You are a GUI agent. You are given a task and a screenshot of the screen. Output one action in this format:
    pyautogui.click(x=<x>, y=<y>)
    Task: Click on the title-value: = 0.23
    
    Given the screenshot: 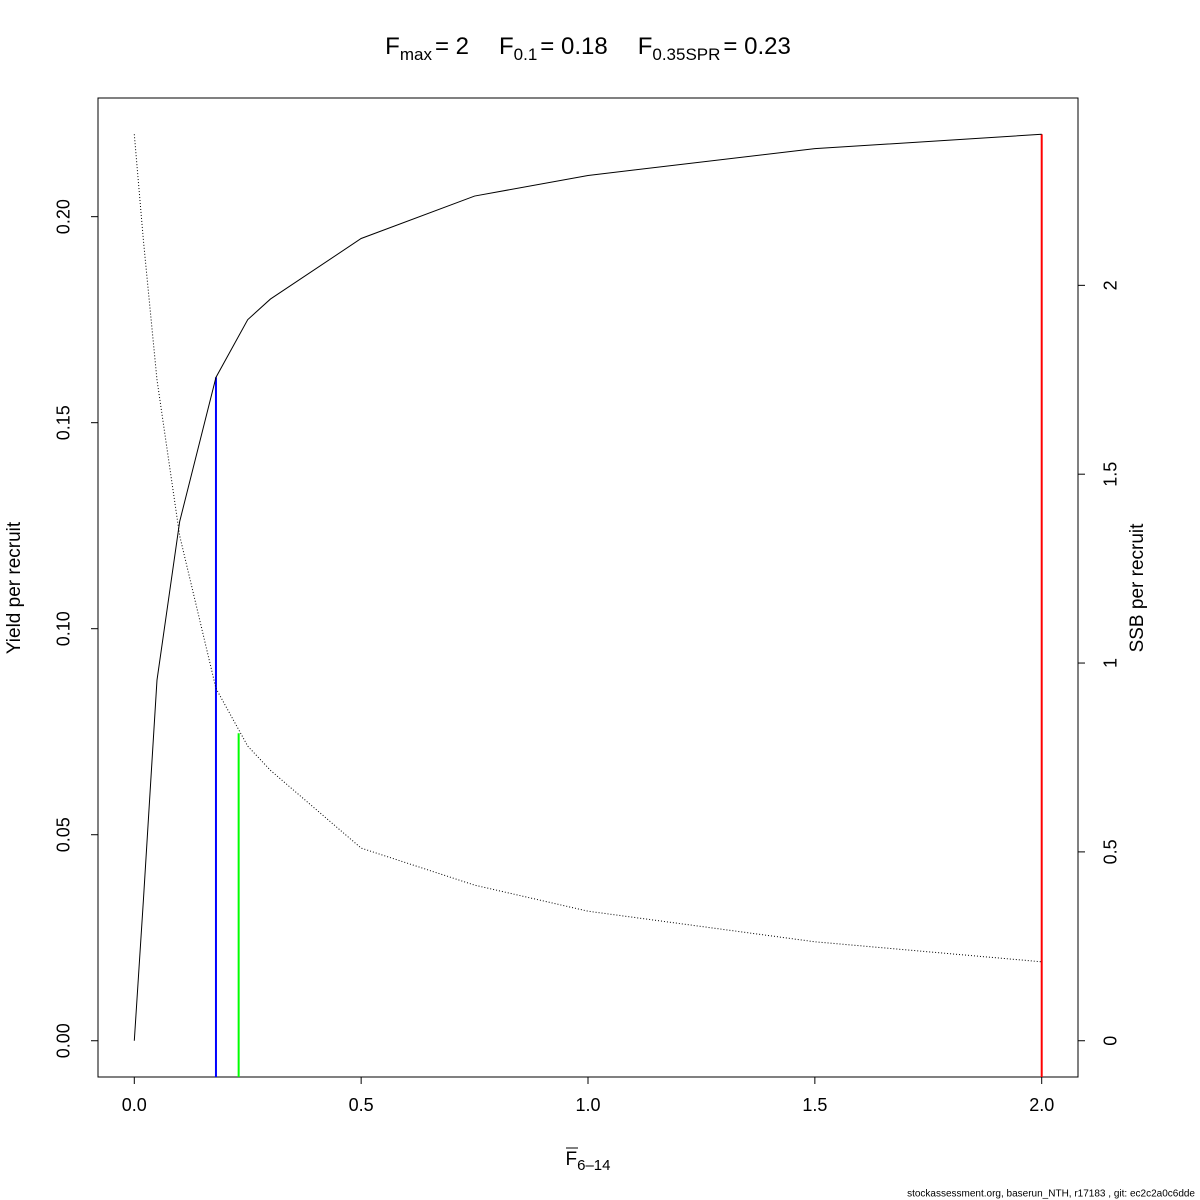 What is the action you would take?
    pyautogui.click(x=756, y=46)
    